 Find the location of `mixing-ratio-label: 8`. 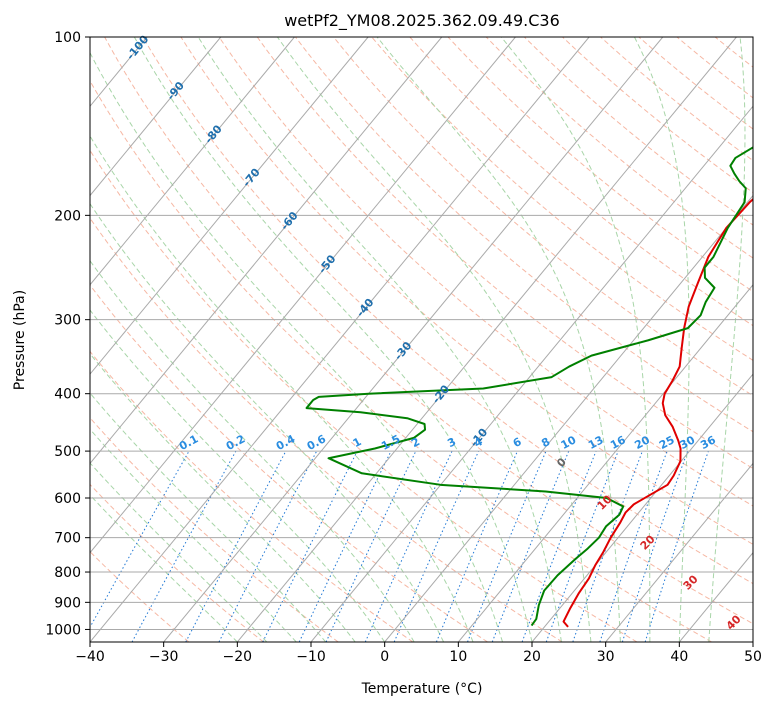

mixing-ratio-label: 8 is located at coordinates (545, 442).